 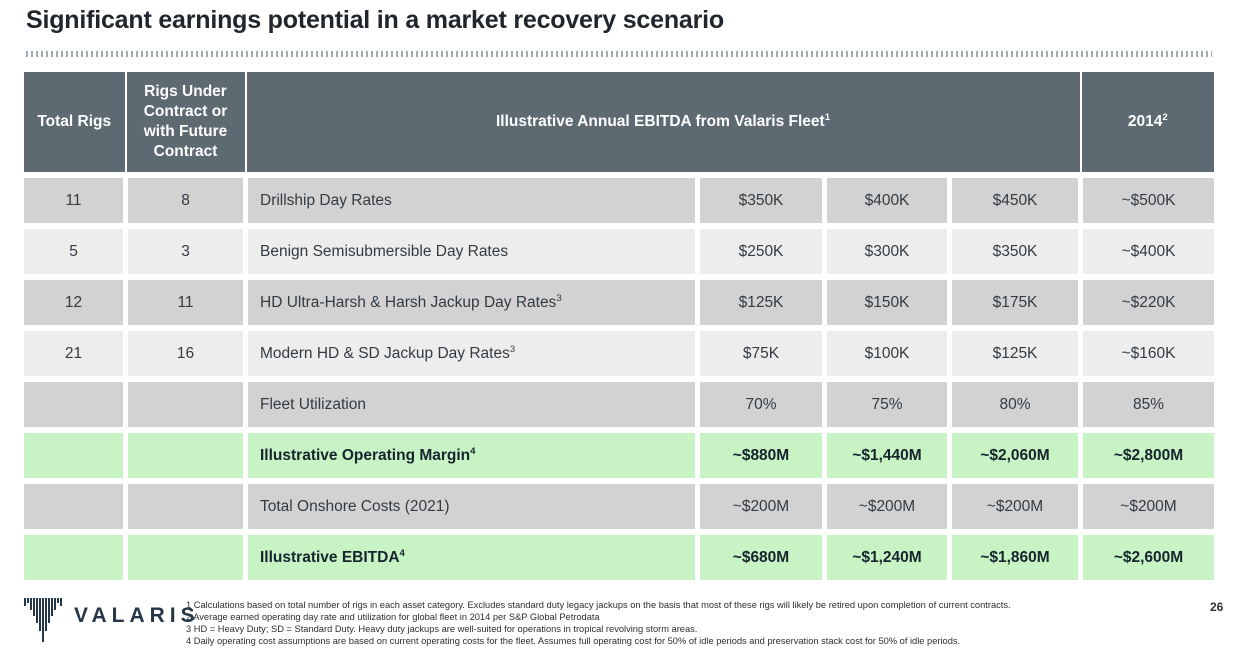 What do you see at coordinates (1148, 200) in the screenshot?
I see `cell-value-2014: ~$500K` at bounding box center [1148, 200].